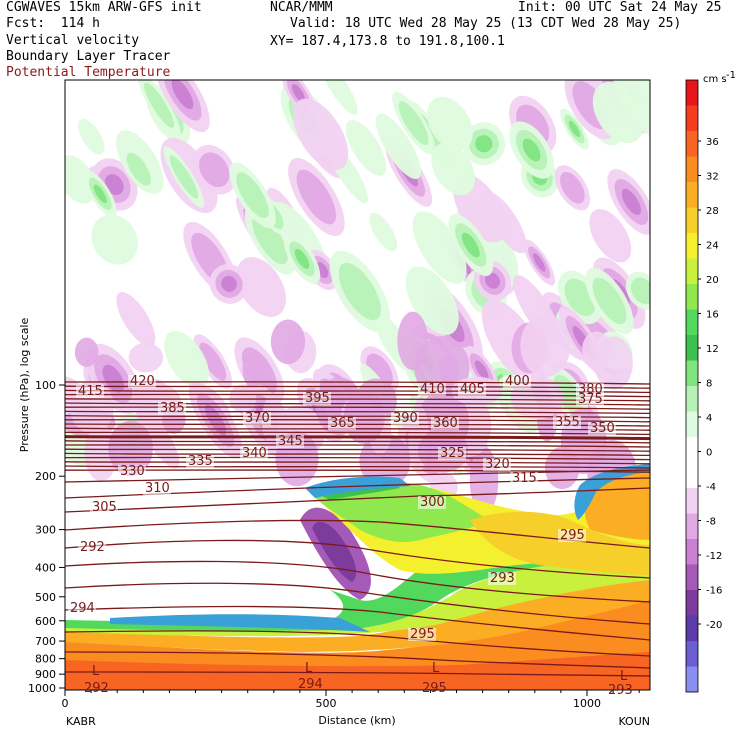 The image size is (740, 740). Describe the element at coordinates (567, 422) in the screenshot. I see `theta-label: 355` at that location.